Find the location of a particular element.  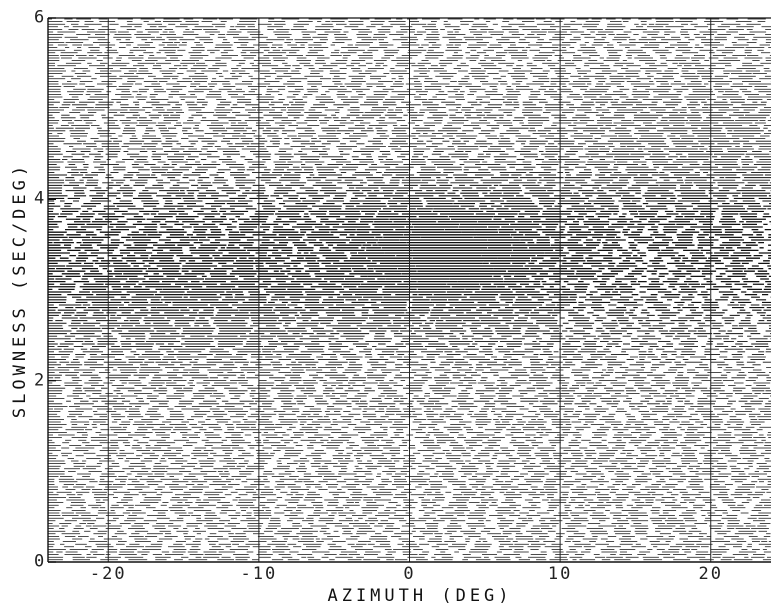

y-tick-label: 0 is located at coordinates (40, 561).